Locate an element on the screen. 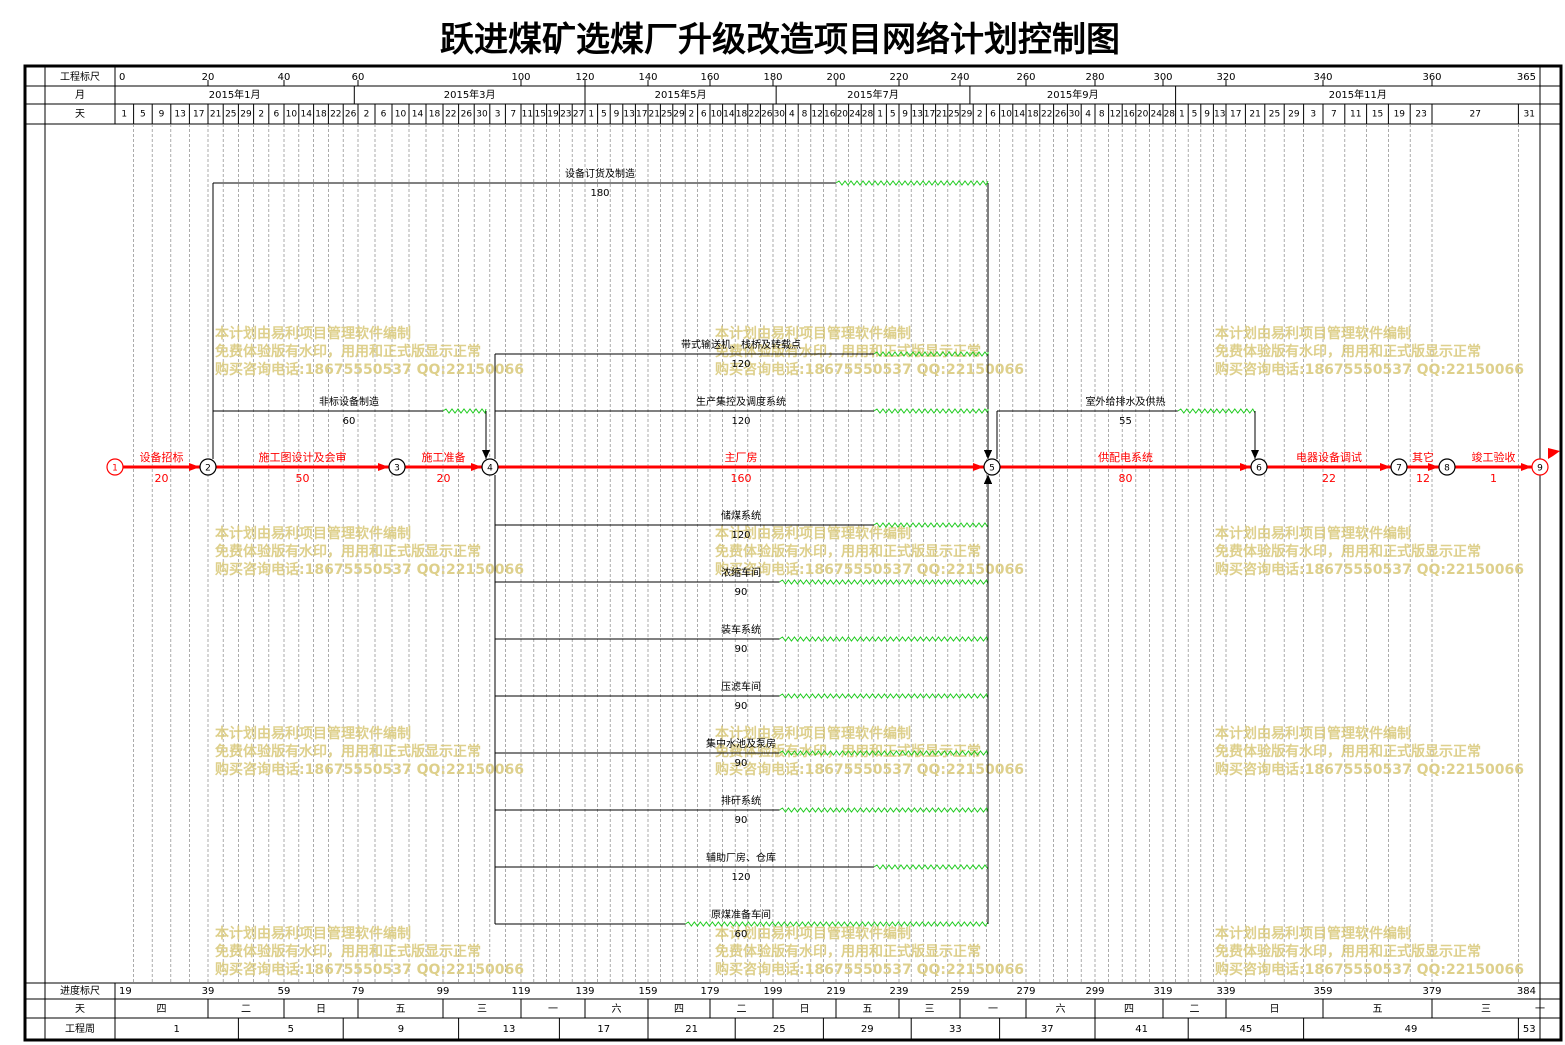 The image size is (1565, 1045). activity-name: 竣工验收 is located at coordinates (1494, 457).